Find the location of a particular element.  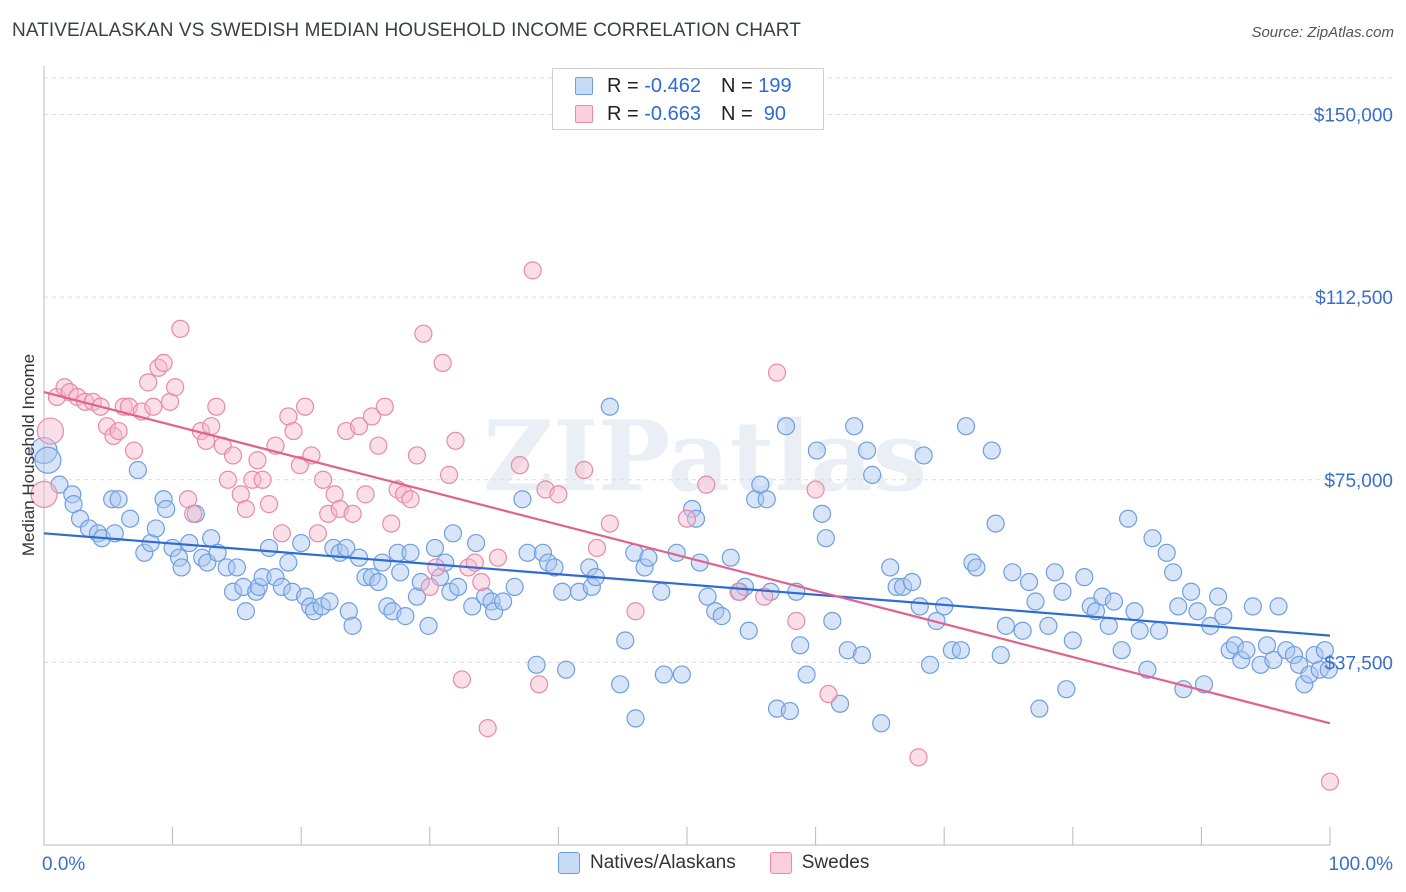

legend-row-natives: R = -0.462 N = 199 is located at coordinates (683, 86).